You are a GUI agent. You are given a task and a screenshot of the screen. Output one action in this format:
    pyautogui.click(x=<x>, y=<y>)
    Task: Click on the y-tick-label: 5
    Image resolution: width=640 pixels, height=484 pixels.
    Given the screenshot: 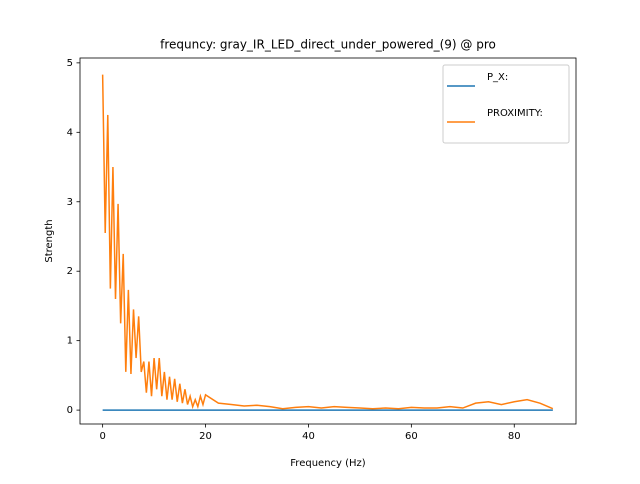 What is the action you would take?
    pyautogui.click(x=70, y=63)
    